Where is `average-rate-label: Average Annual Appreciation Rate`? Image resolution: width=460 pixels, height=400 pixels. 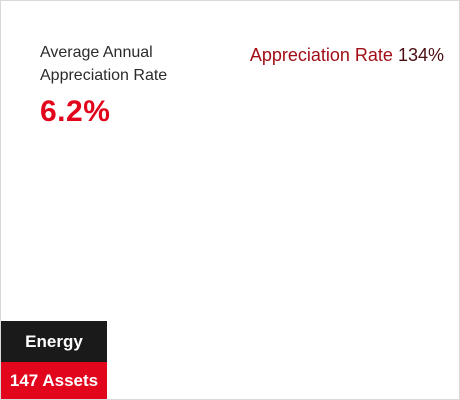
average-rate-label: Average Annual Appreciation Rate is located at coordinates (104, 64).